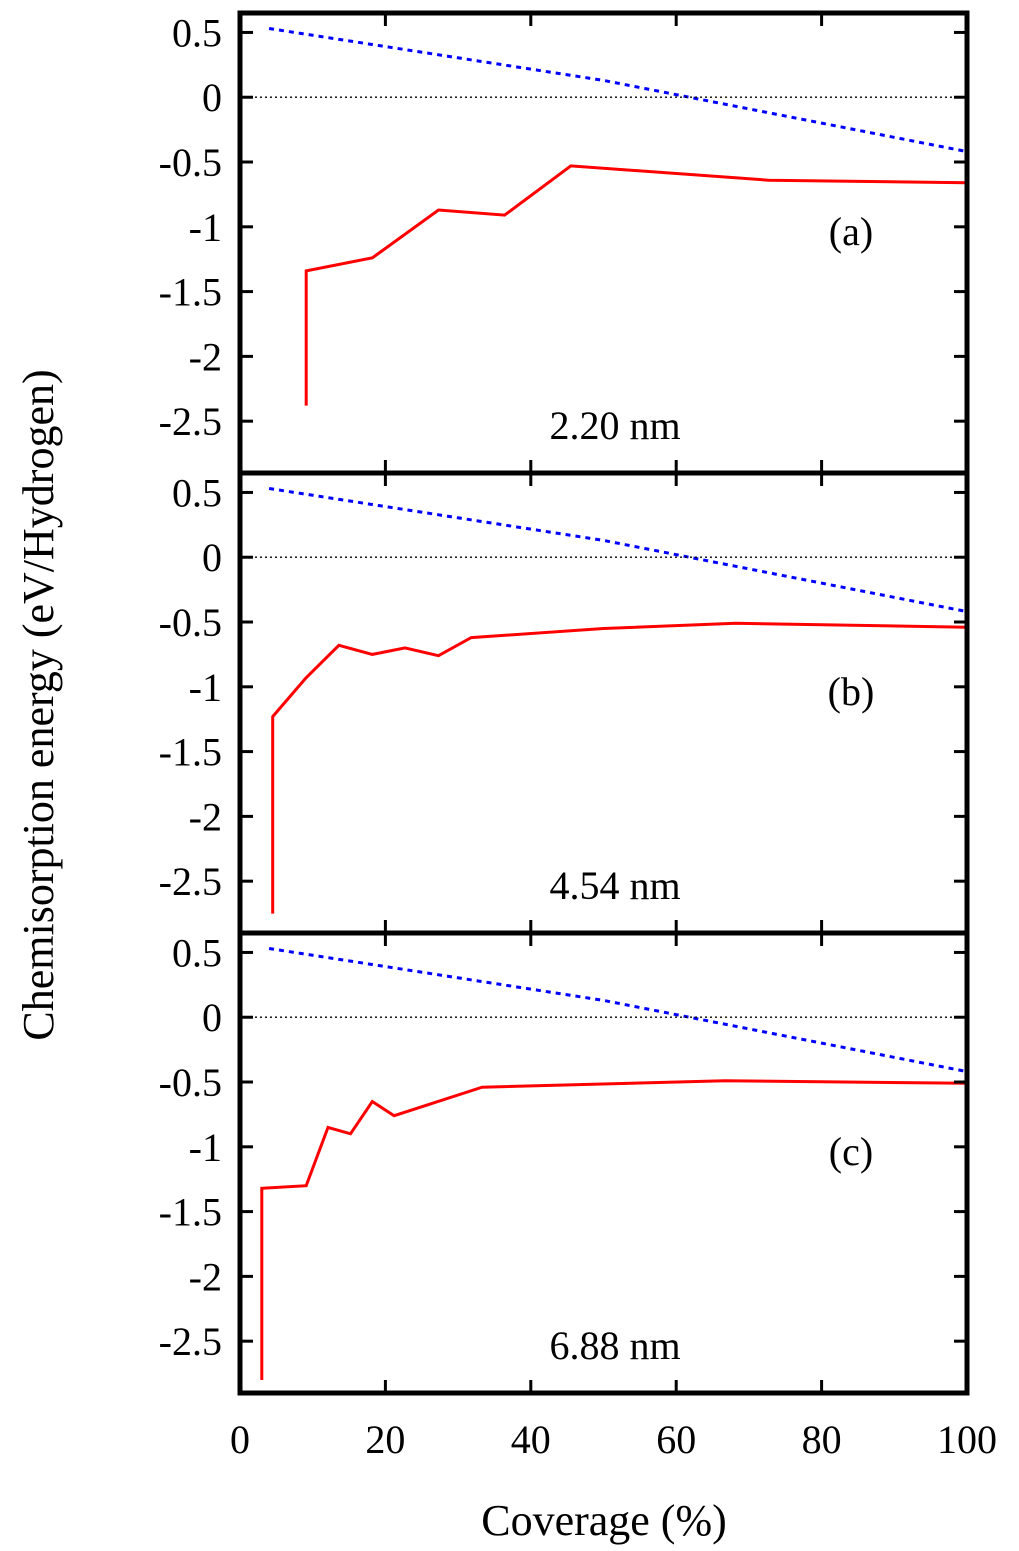 The width and height of the screenshot is (1019, 1551). Describe the element at coordinates (604, 1520) in the screenshot. I see `x-axis-title: Coverage (%)` at that location.